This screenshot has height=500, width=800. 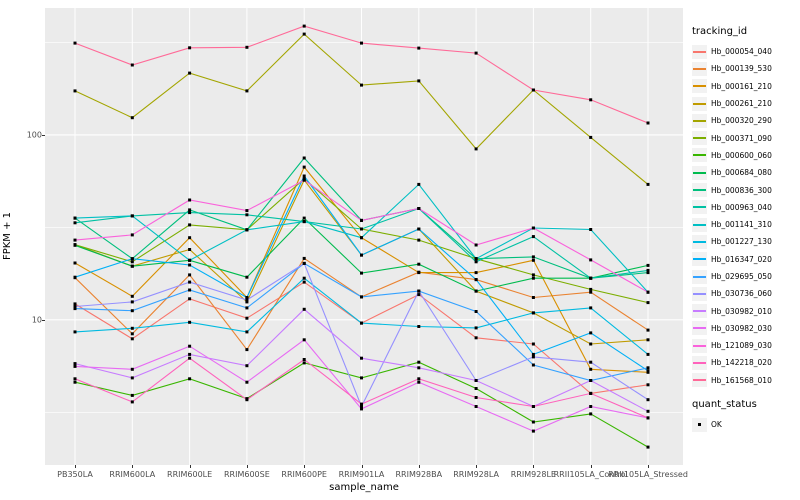 I want to click on x-tick-label: RRIM928LE, so click(x=533, y=474).